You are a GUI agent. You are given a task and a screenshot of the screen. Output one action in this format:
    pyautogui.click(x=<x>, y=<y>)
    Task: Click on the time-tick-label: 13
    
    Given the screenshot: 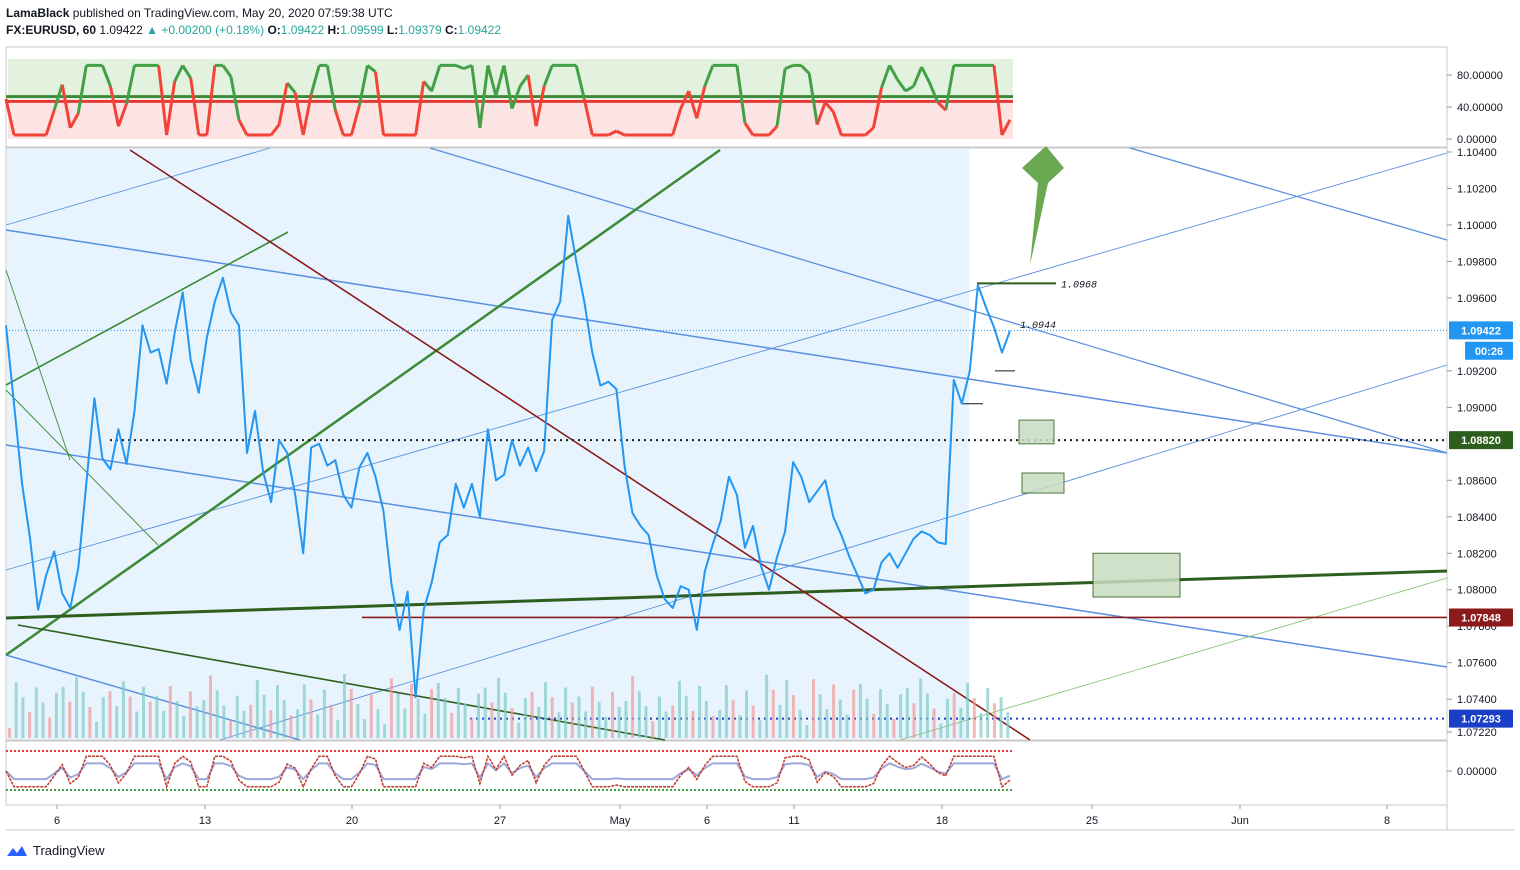 What is the action you would take?
    pyautogui.click(x=205, y=821)
    